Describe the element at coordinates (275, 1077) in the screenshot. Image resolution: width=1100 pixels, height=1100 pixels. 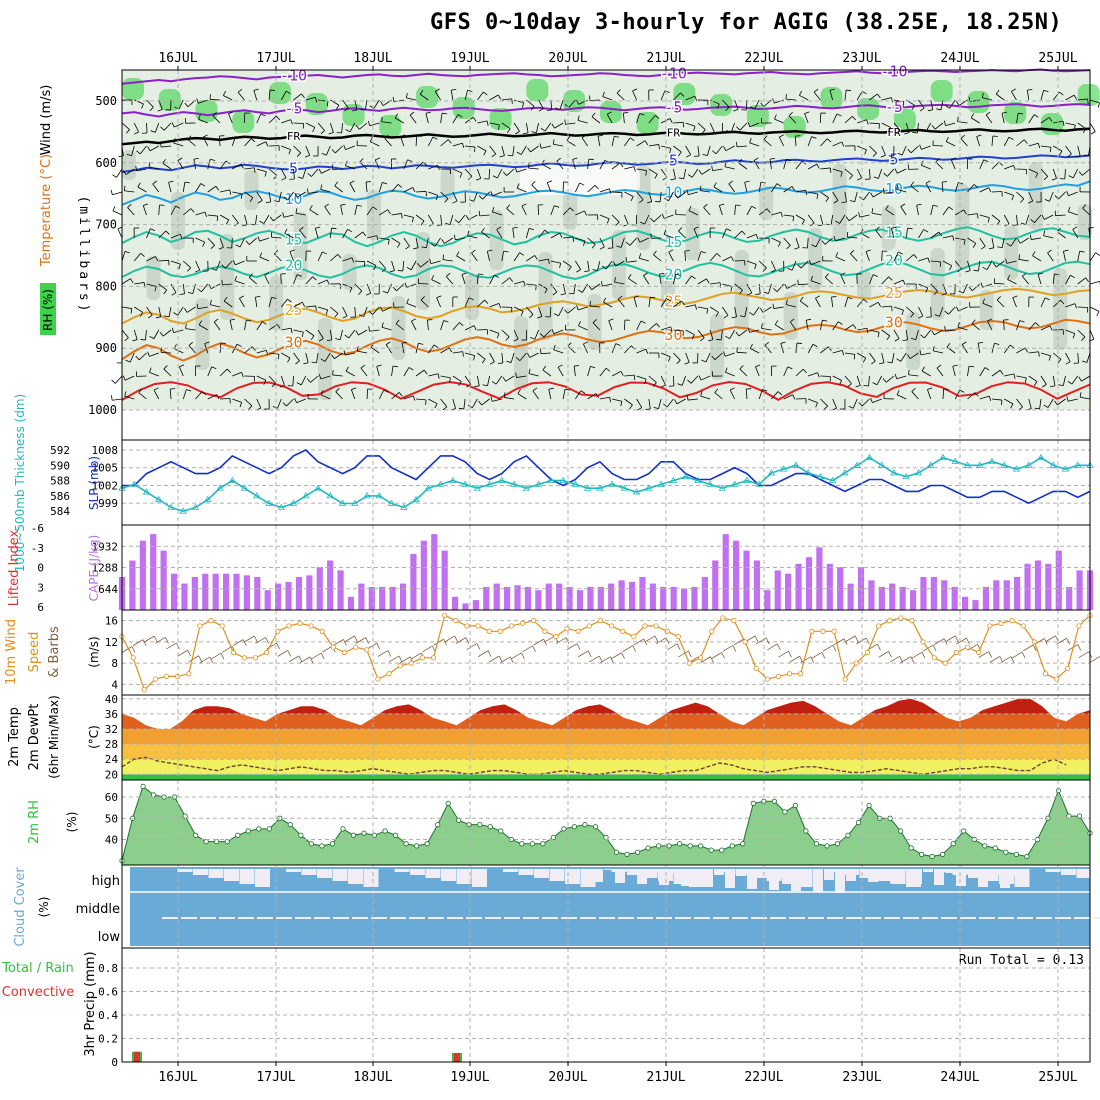
I see `bottom-date-label: 17JUL` at that location.